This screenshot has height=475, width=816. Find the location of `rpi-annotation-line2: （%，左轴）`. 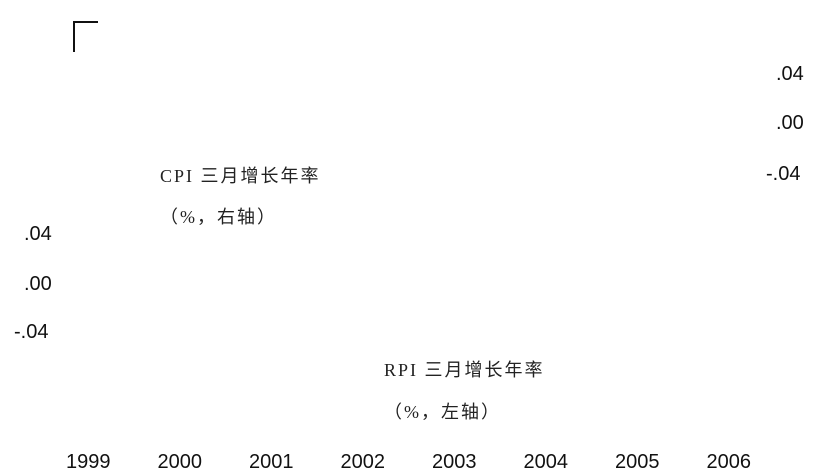

rpi-annotation-line2: （%，左轴） is located at coordinates (442, 412).